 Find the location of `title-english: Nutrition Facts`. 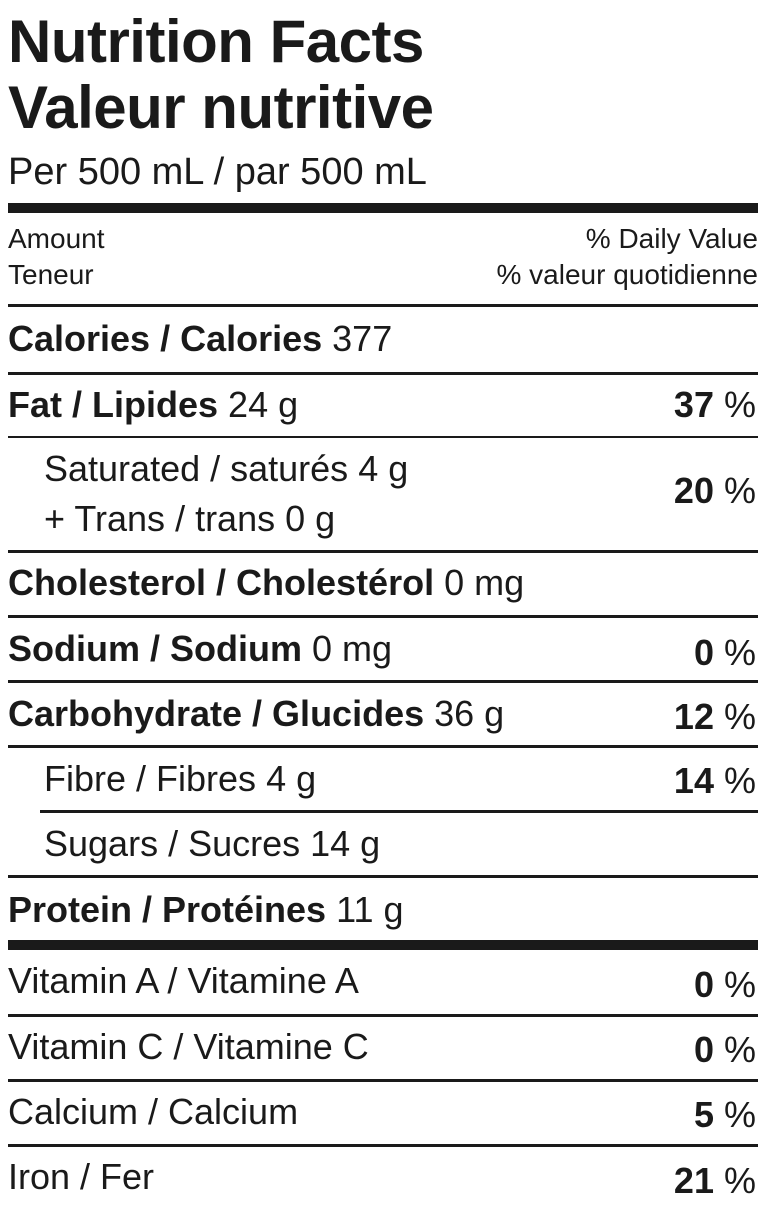

title-english: Nutrition Facts is located at coordinates (216, 41).